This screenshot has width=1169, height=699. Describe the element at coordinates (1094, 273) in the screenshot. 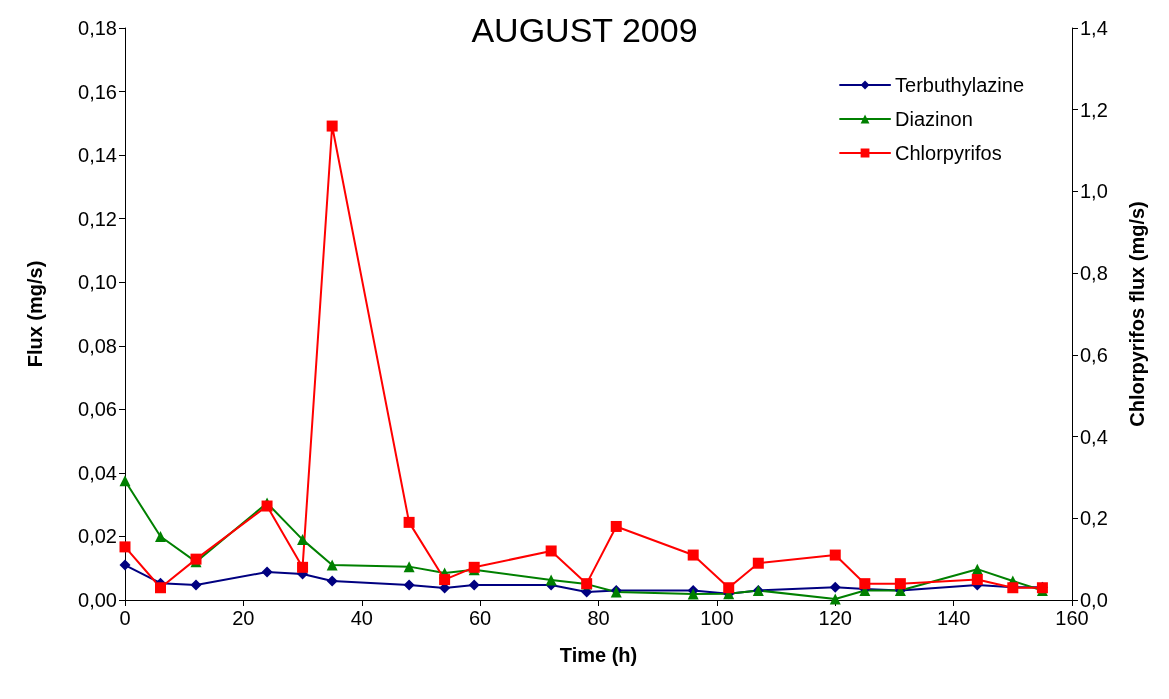

I see `y2-tick-label: 0,8` at that location.